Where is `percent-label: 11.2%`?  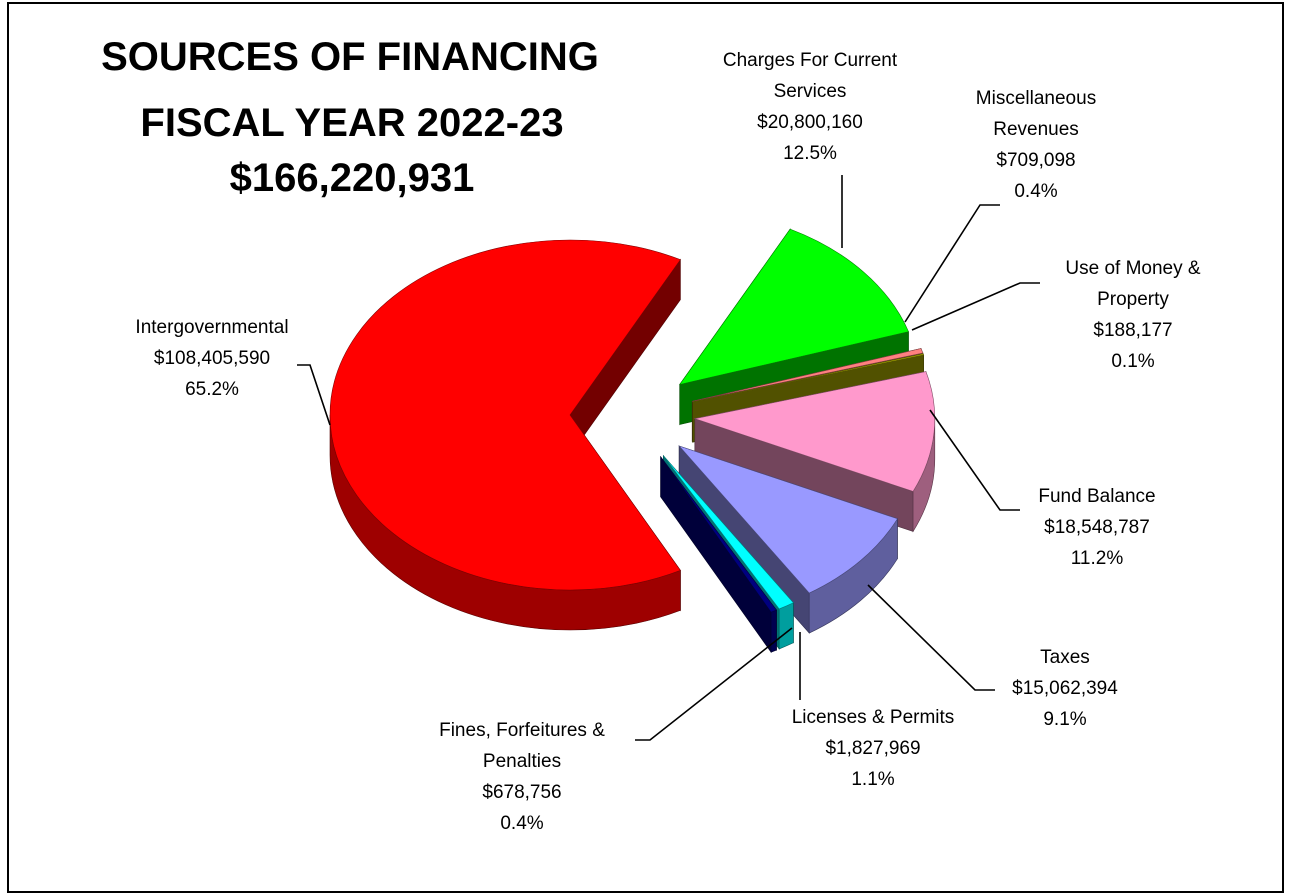 percent-label: 11.2% is located at coordinates (1097, 558).